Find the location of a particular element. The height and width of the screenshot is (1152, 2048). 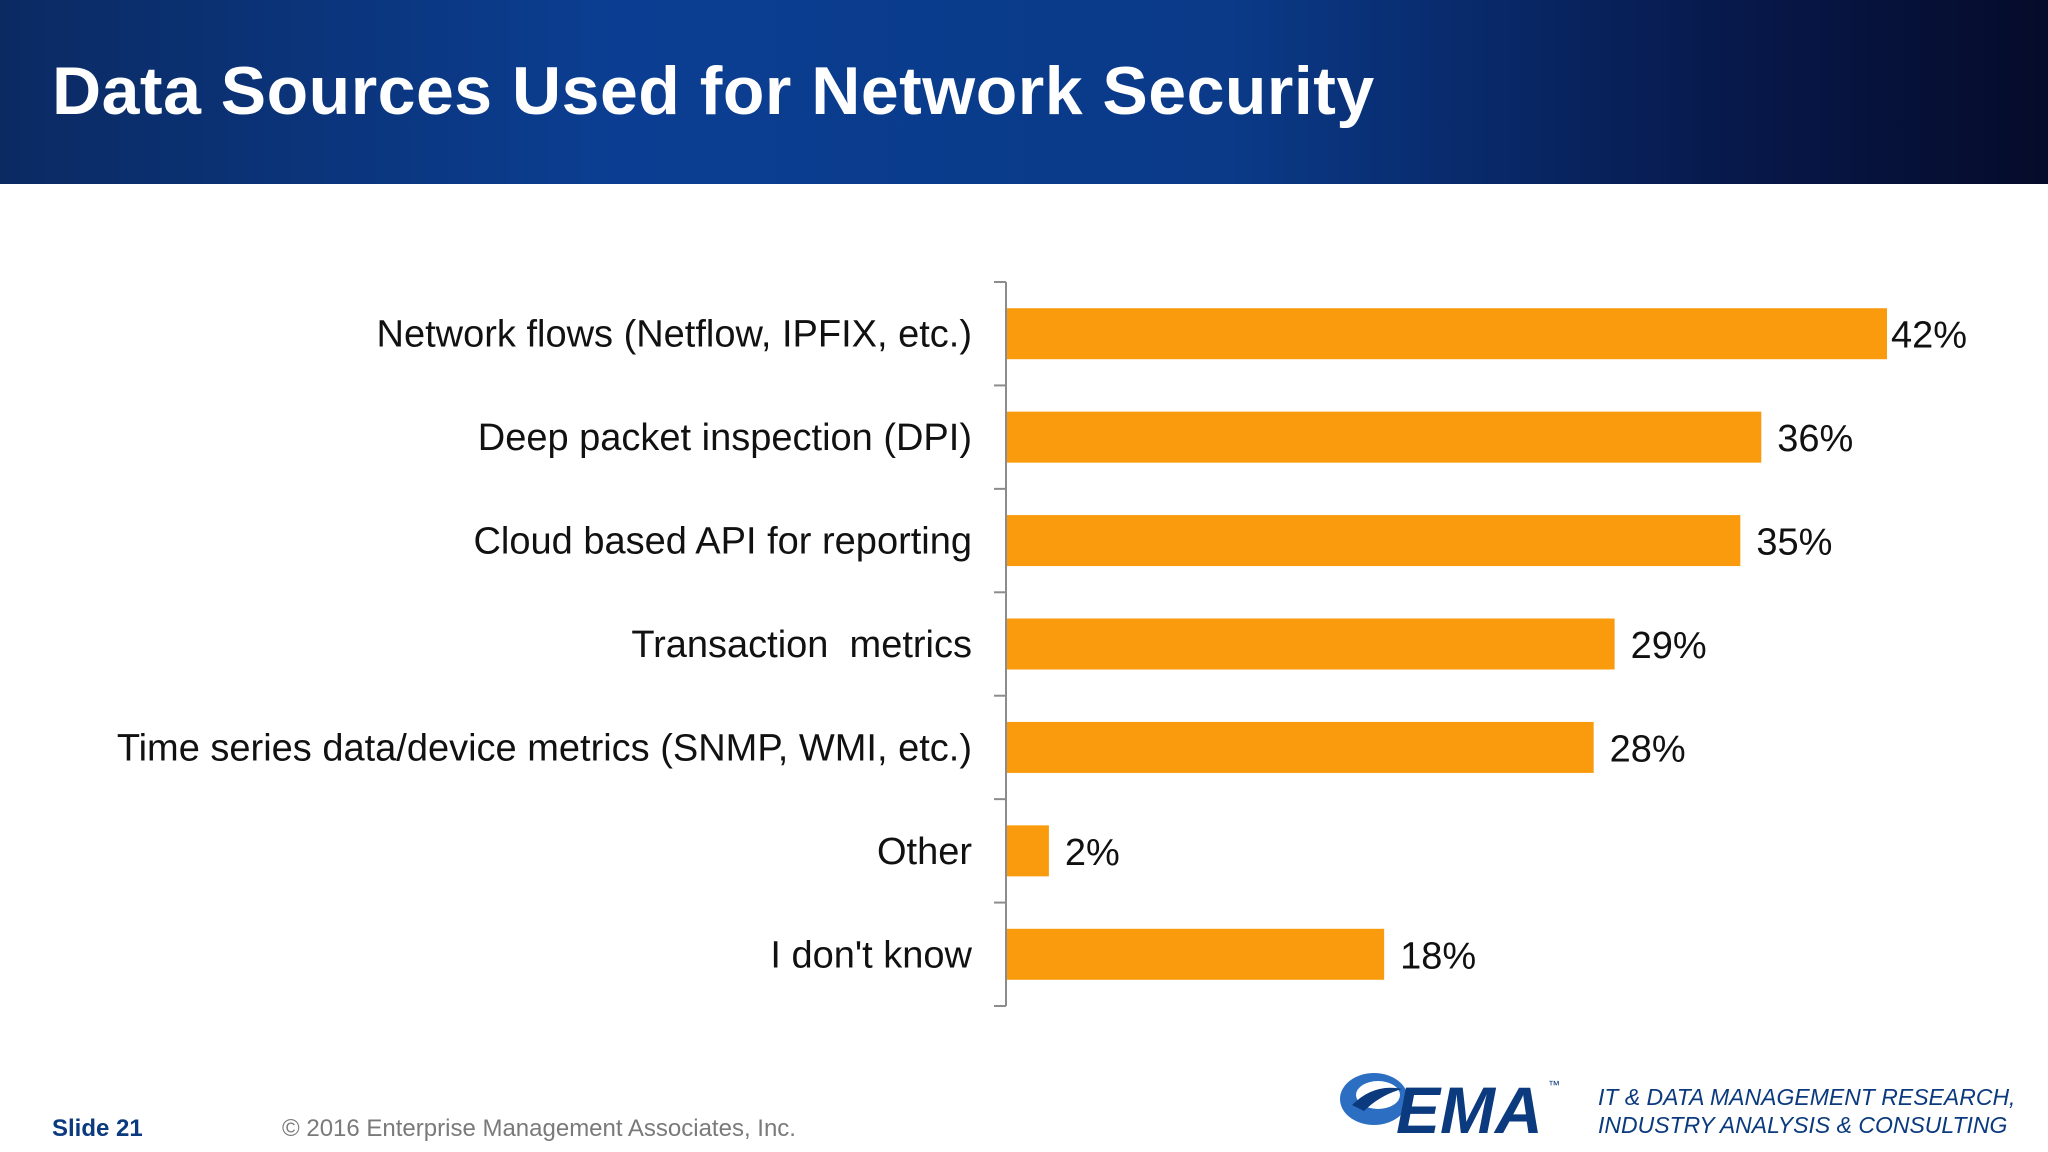

data-label: 42% is located at coordinates (1929, 336).